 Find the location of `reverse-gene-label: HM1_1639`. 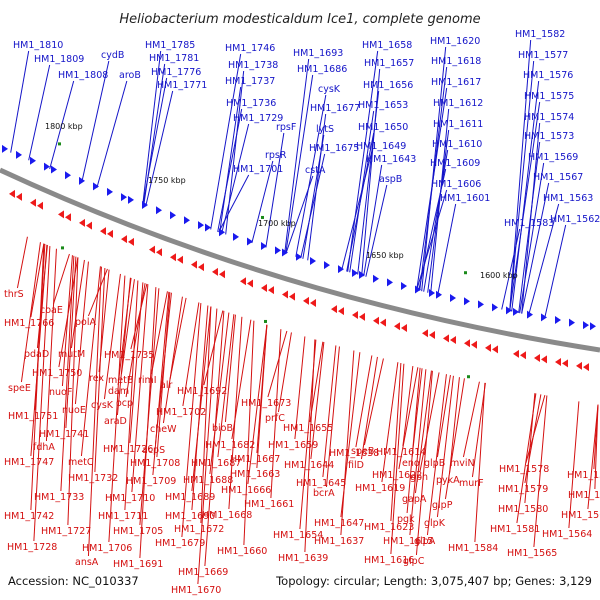

reverse-gene-label: HM1_1639 is located at coordinates (303, 558).